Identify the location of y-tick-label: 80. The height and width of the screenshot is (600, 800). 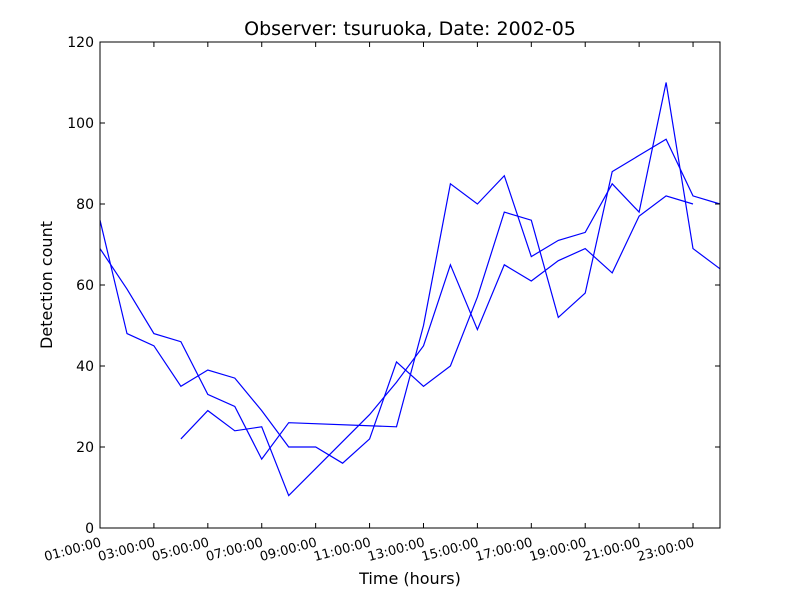
(85, 205).